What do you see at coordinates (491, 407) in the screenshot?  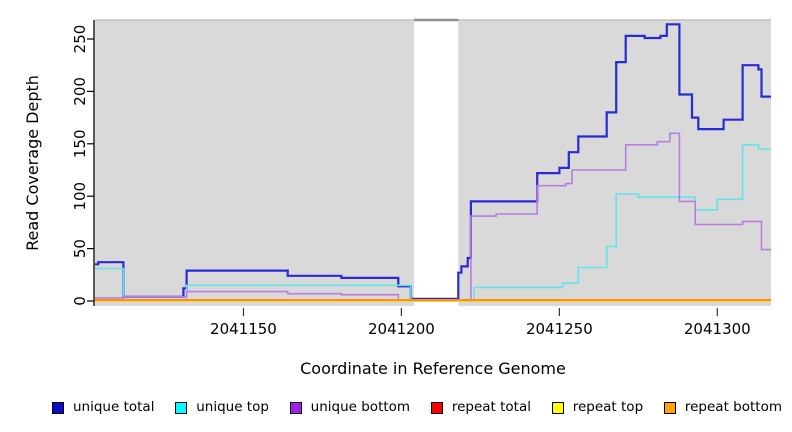 I see `legend-label-repeat-total: repeat total` at bounding box center [491, 407].